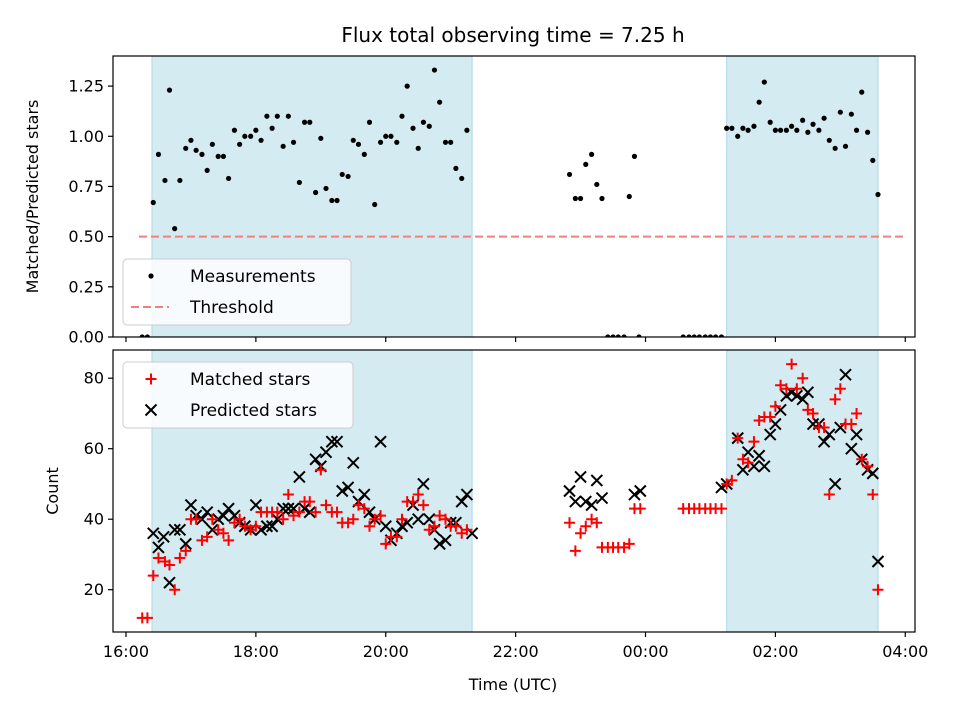  What do you see at coordinates (775, 651) in the screenshot?
I see `x-tick-label: 02:00` at bounding box center [775, 651].